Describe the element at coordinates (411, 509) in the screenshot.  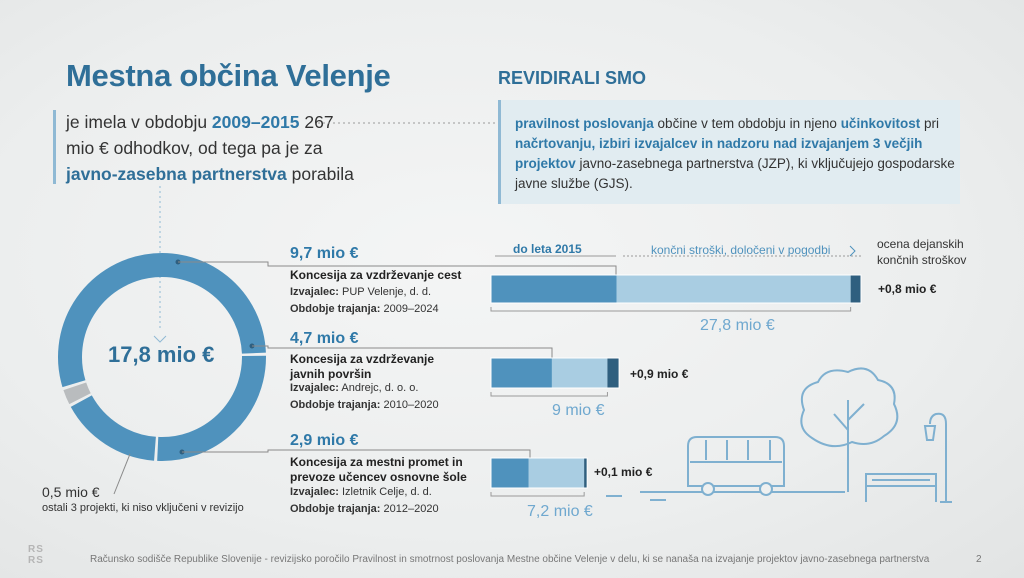
I see `project3-period: 2012–2020` at that location.